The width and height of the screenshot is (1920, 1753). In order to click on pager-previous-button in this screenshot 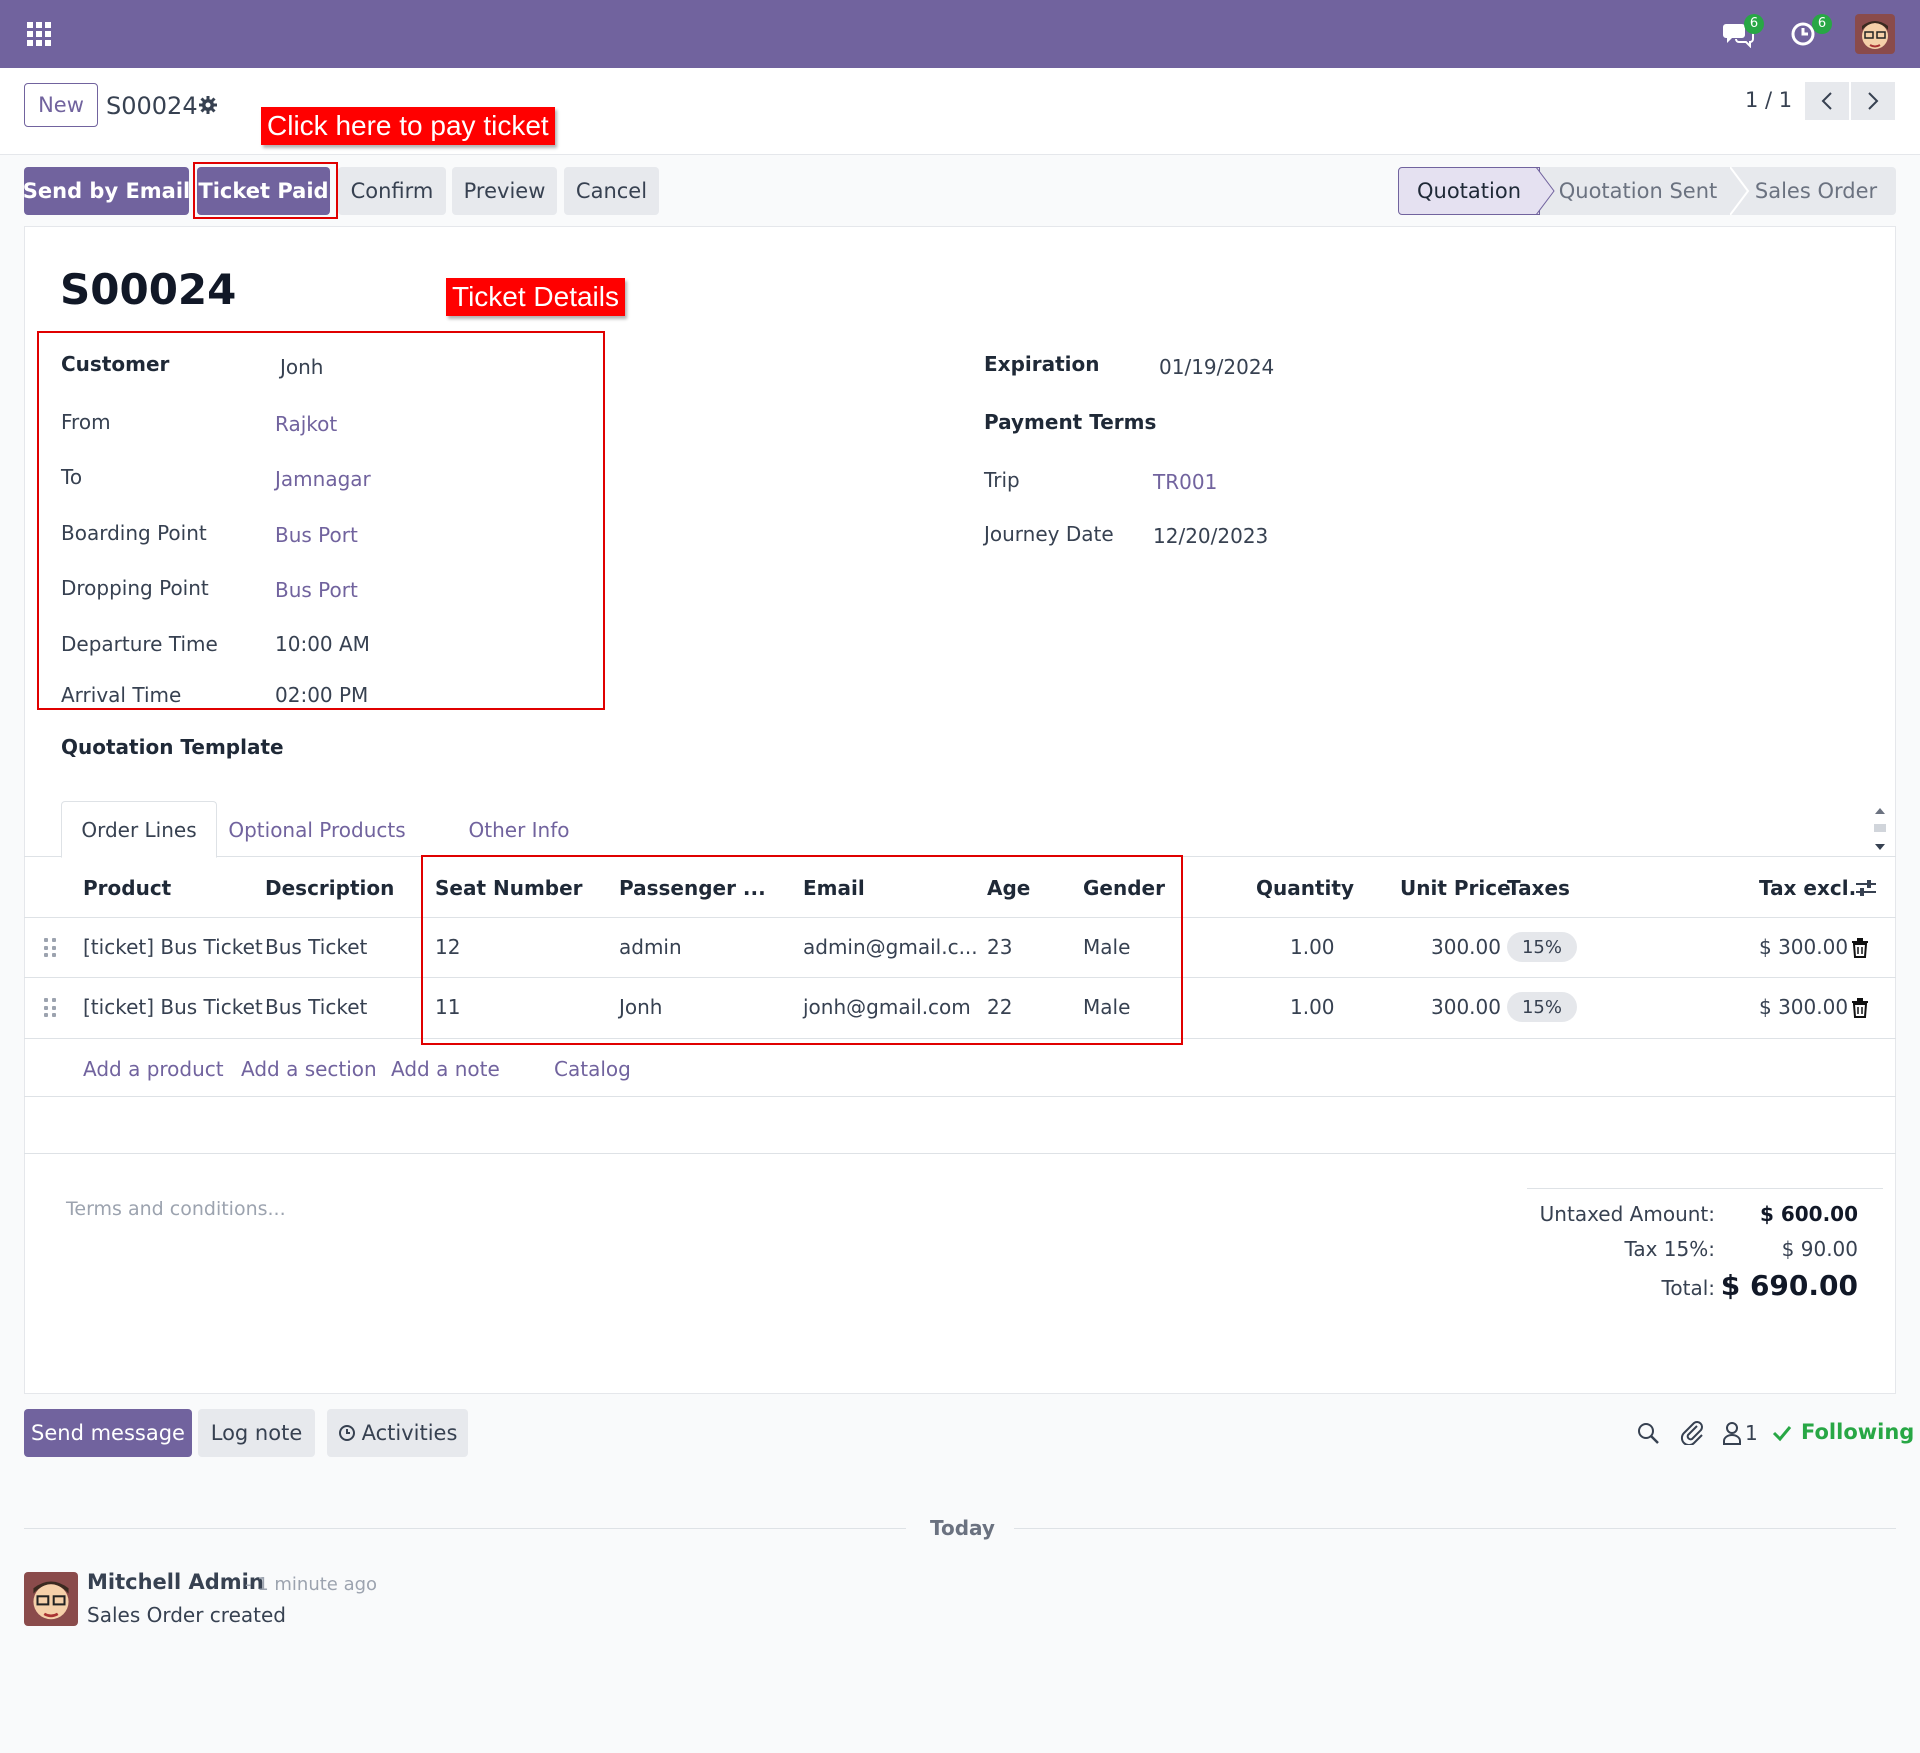, I will do `click(1827, 101)`.